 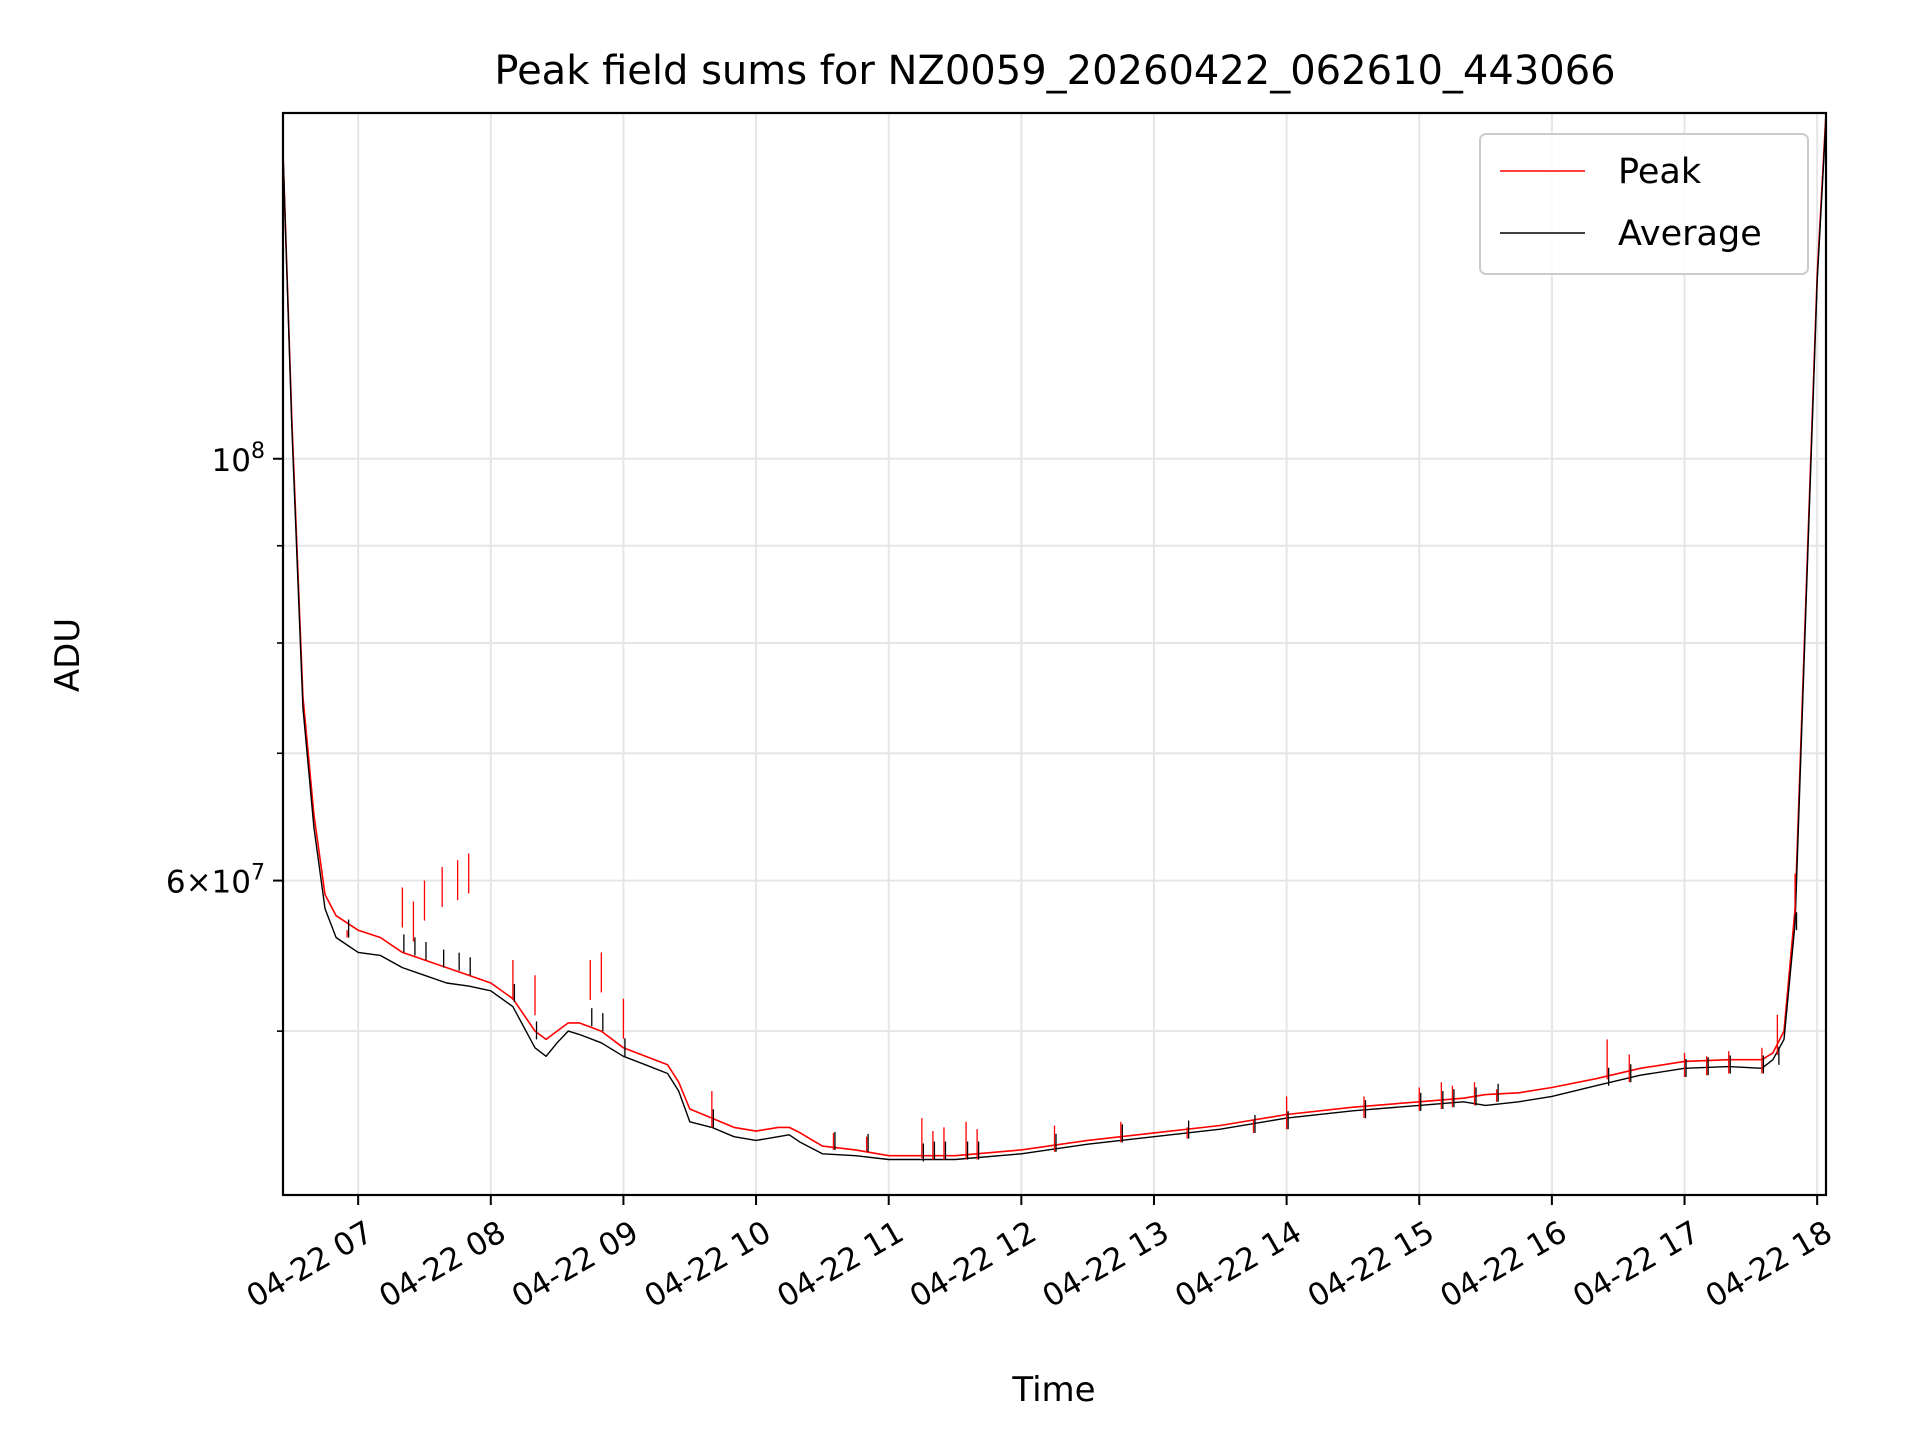 I want to click on legend-label-peak: Peak, so click(x=1660, y=172).